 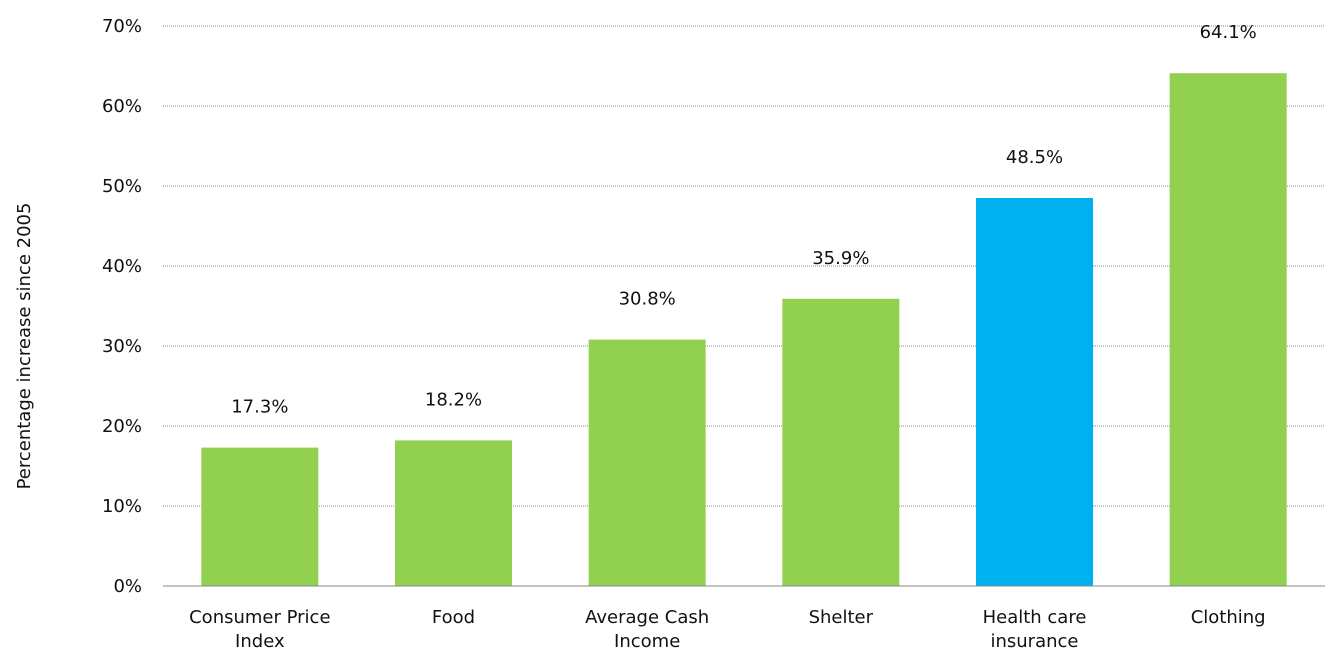 I want to click on data-label: 17.3%, so click(x=259, y=407).